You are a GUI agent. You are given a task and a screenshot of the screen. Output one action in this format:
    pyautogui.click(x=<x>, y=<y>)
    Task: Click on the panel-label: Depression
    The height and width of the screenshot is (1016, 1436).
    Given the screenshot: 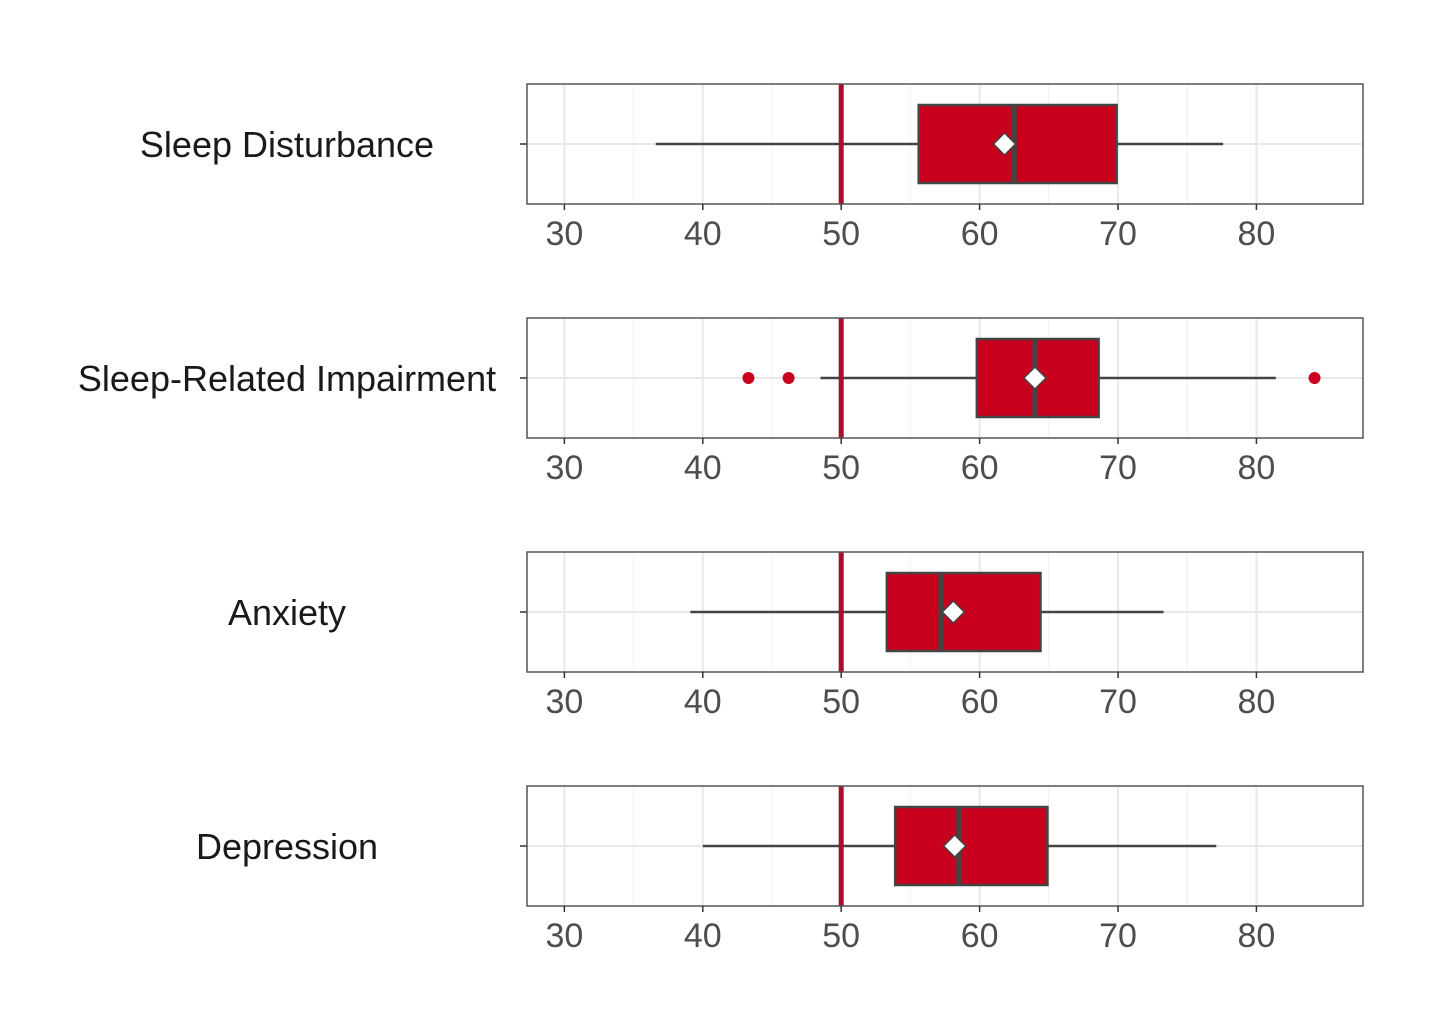 What is the action you would take?
    pyautogui.click(x=287, y=846)
    